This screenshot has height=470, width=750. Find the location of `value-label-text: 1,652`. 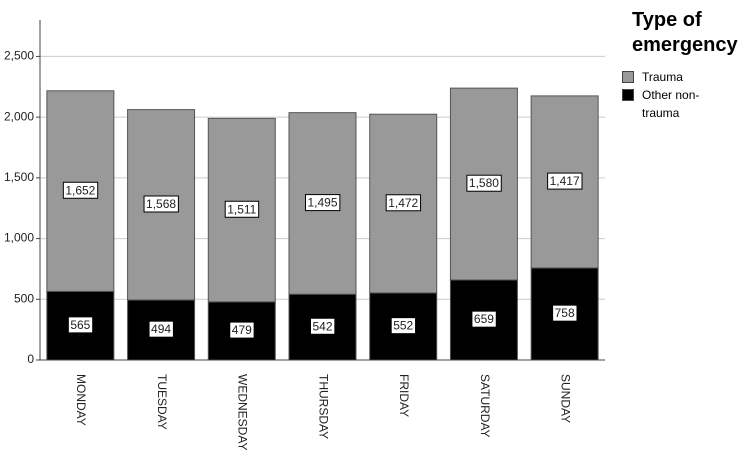

value-label-text: 1,652 is located at coordinates (80, 190).